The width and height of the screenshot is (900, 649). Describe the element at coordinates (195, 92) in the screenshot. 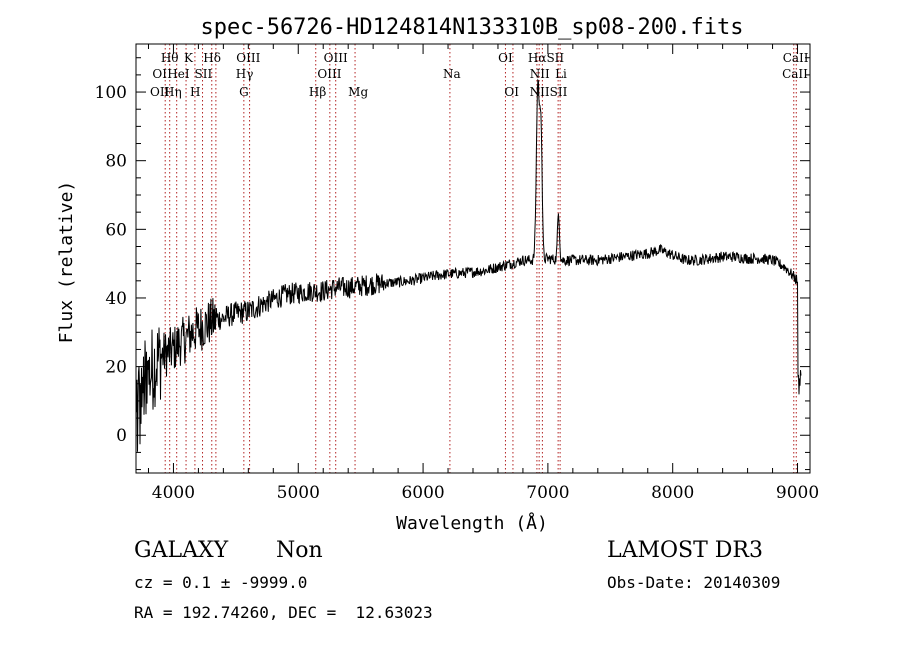

I see `spectral-line-label: H` at that location.